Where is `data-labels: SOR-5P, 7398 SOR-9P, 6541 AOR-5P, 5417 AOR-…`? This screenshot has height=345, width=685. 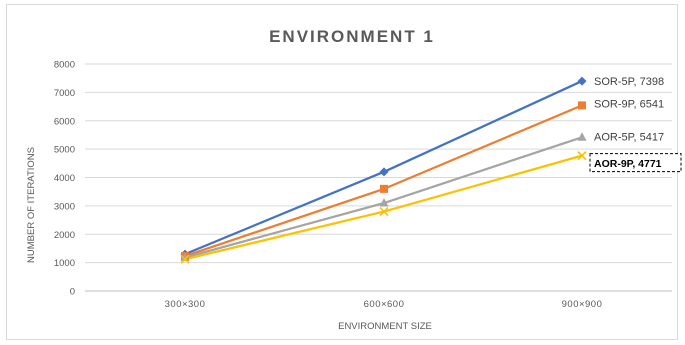
data-labels: SOR-5P, 7398 SOR-9P, 6541 AOR-5P, 5417 AOR-… is located at coordinates (635, 124).